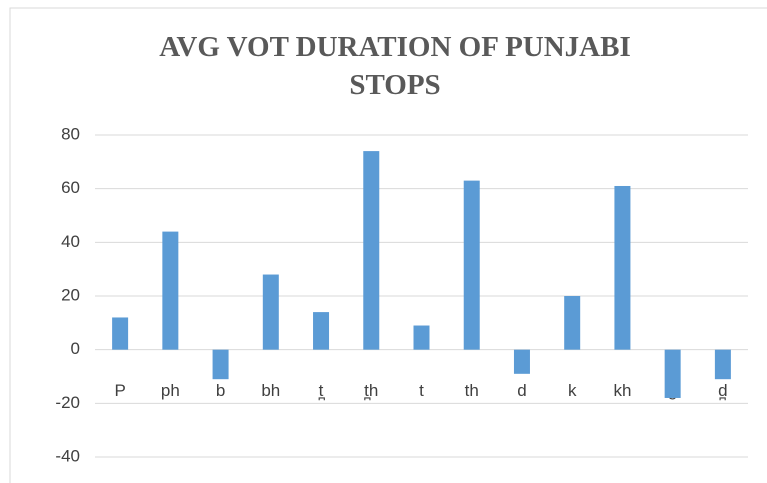  I want to click on x-tick-label: t̪, so click(322, 390).